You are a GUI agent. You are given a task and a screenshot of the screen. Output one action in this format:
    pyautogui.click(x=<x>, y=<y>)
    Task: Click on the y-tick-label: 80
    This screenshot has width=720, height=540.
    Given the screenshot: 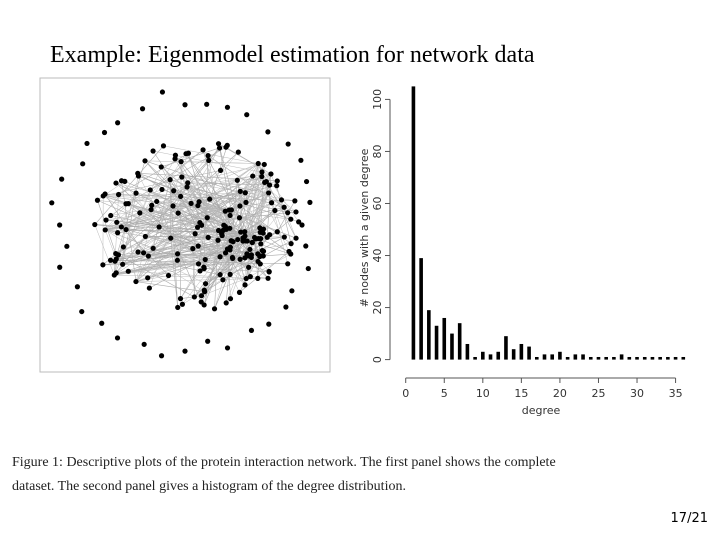 What is the action you would take?
    pyautogui.click(x=377, y=151)
    